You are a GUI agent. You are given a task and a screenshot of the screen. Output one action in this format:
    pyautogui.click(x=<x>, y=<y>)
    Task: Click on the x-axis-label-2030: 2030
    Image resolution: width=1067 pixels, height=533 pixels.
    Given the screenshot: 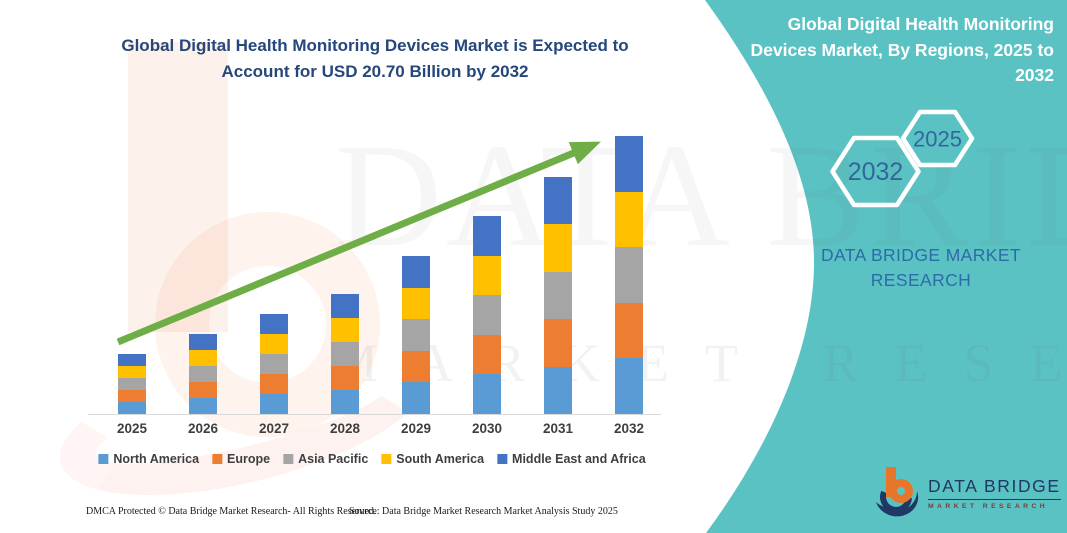 What is the action you would take?
    pyautogui.click(x=487, y=428)
    